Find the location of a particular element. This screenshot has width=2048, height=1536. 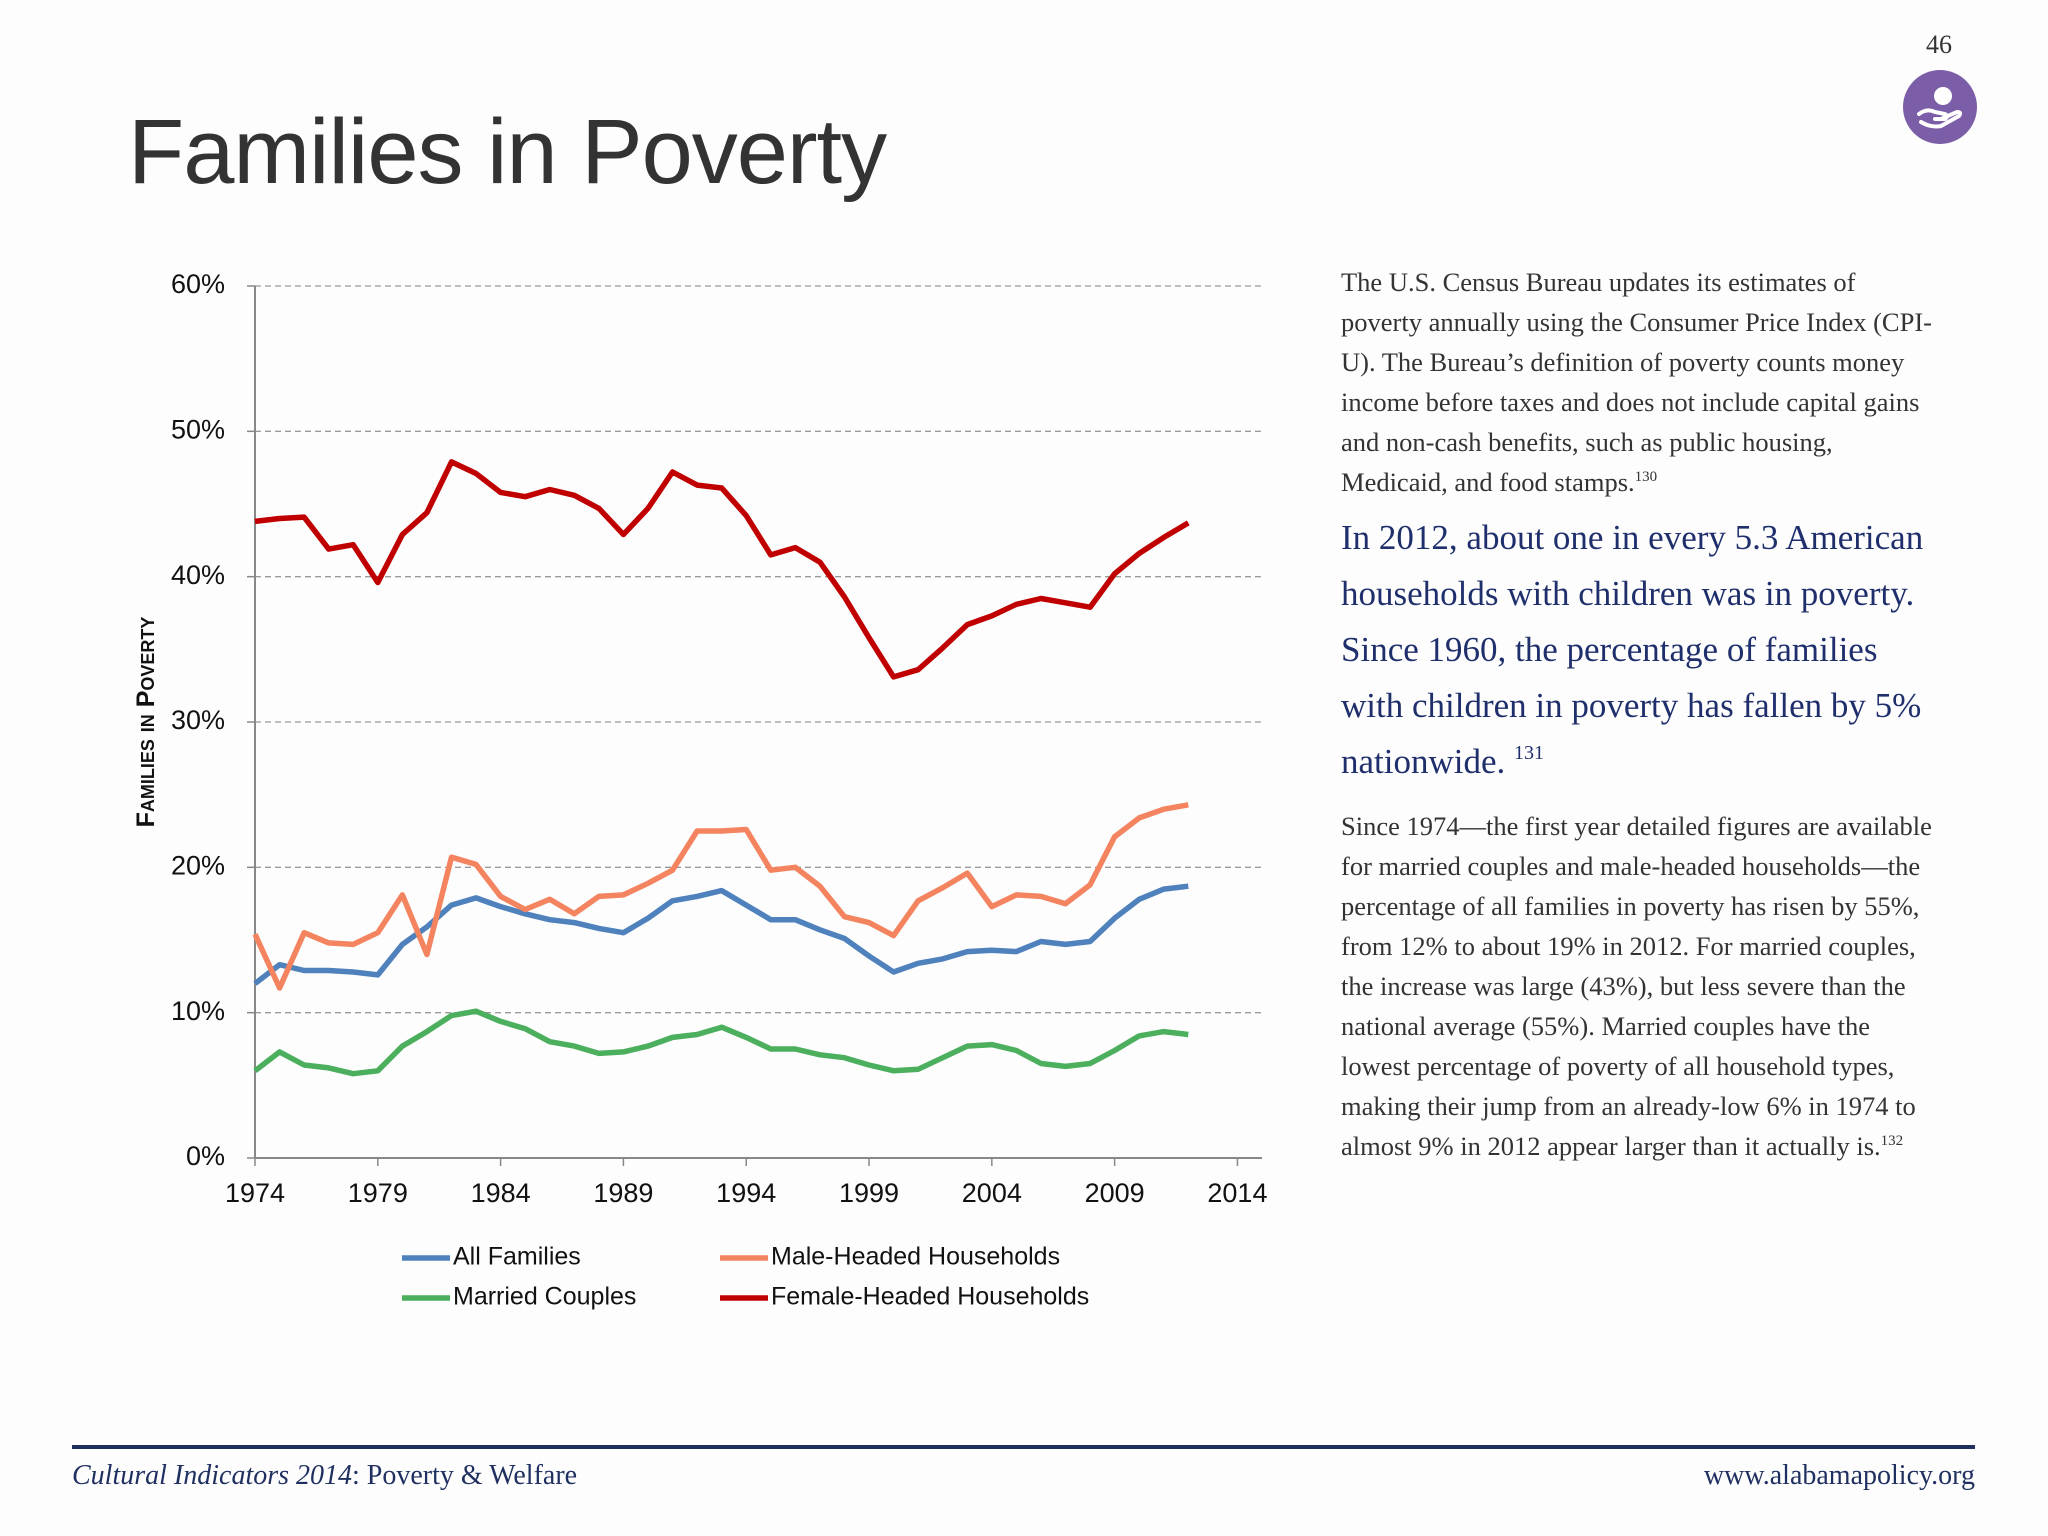

y-tick-label: 20% is located at coordinates (198, 865).